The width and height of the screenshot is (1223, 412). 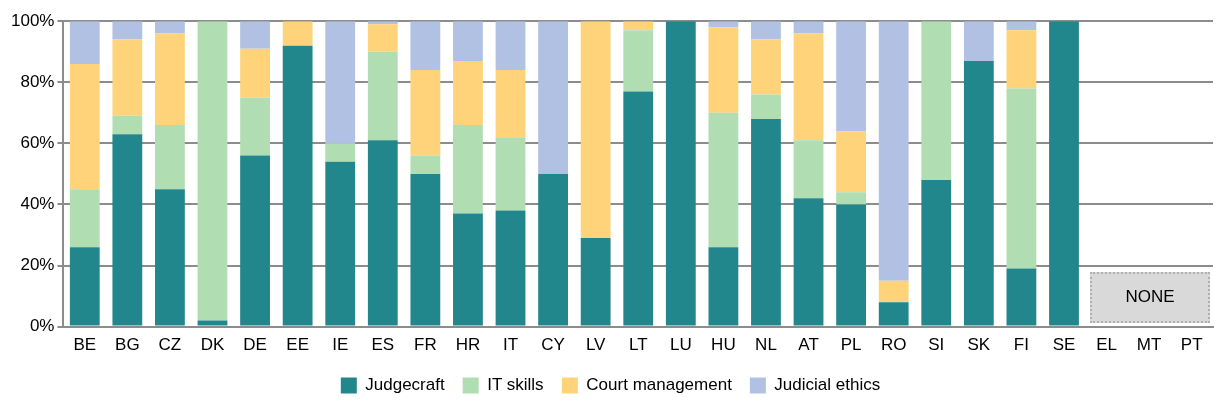 What do you see at coordinates (1021, 345) in the screenshot?
I see `x-tick-label: FI` at bounding box center [1021, 345].